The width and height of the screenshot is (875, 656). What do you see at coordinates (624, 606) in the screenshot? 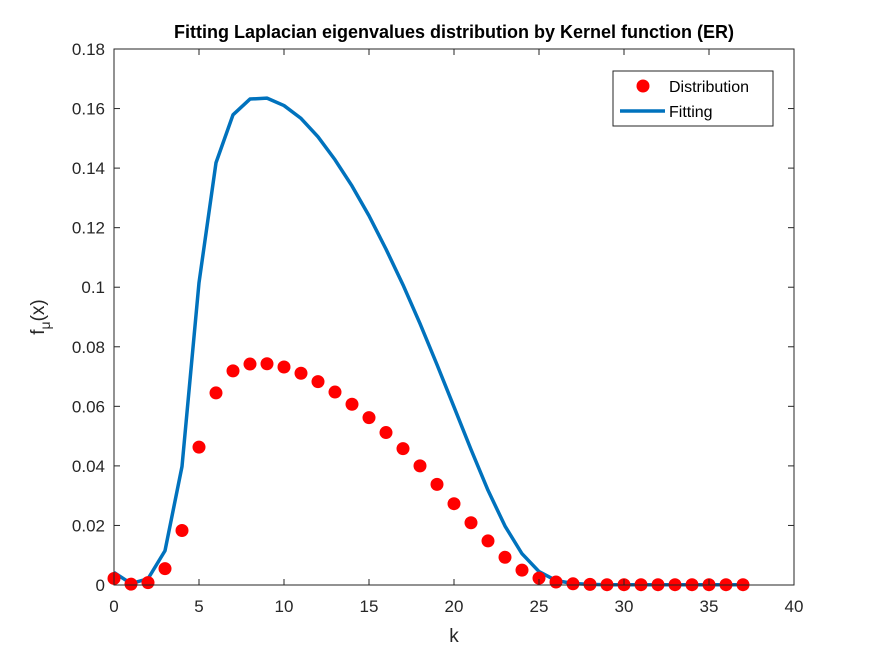
I see `x-tick-label: 30` at bounding box center [624, 606].